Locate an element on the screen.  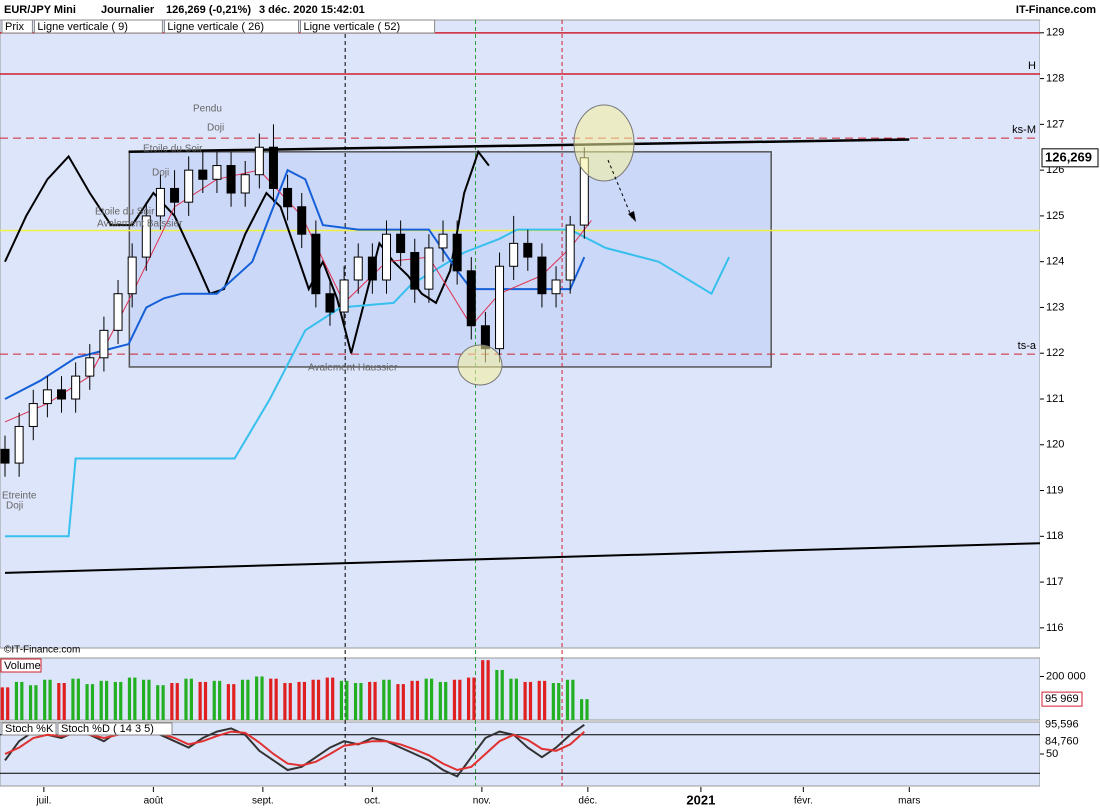
level-label: H is located at coordinates (1032, 66).